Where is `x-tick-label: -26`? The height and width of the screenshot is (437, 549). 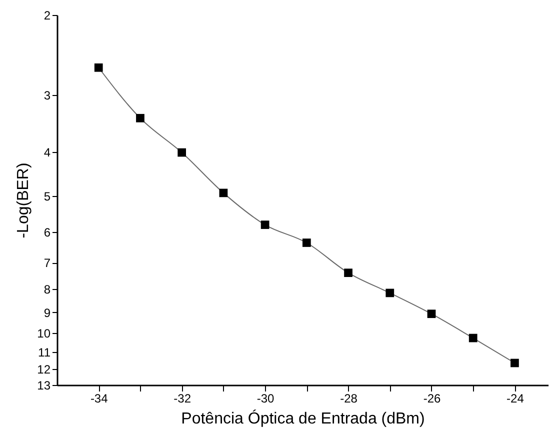
x-tick-label: -26 is located at coordinates (432, 399).